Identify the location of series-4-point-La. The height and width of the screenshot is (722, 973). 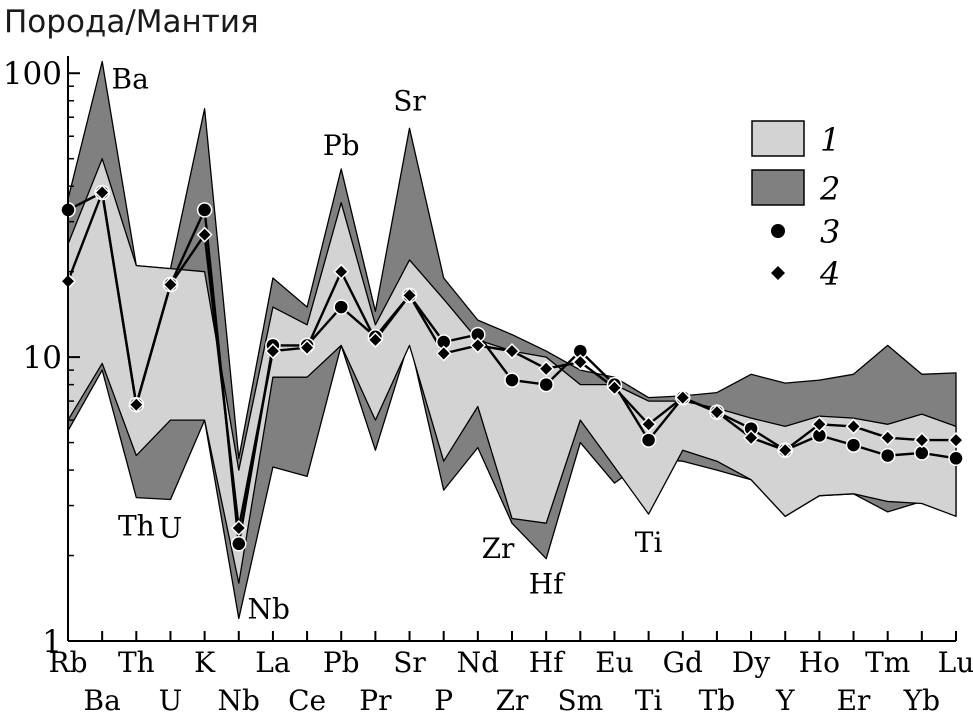
(272, 351).